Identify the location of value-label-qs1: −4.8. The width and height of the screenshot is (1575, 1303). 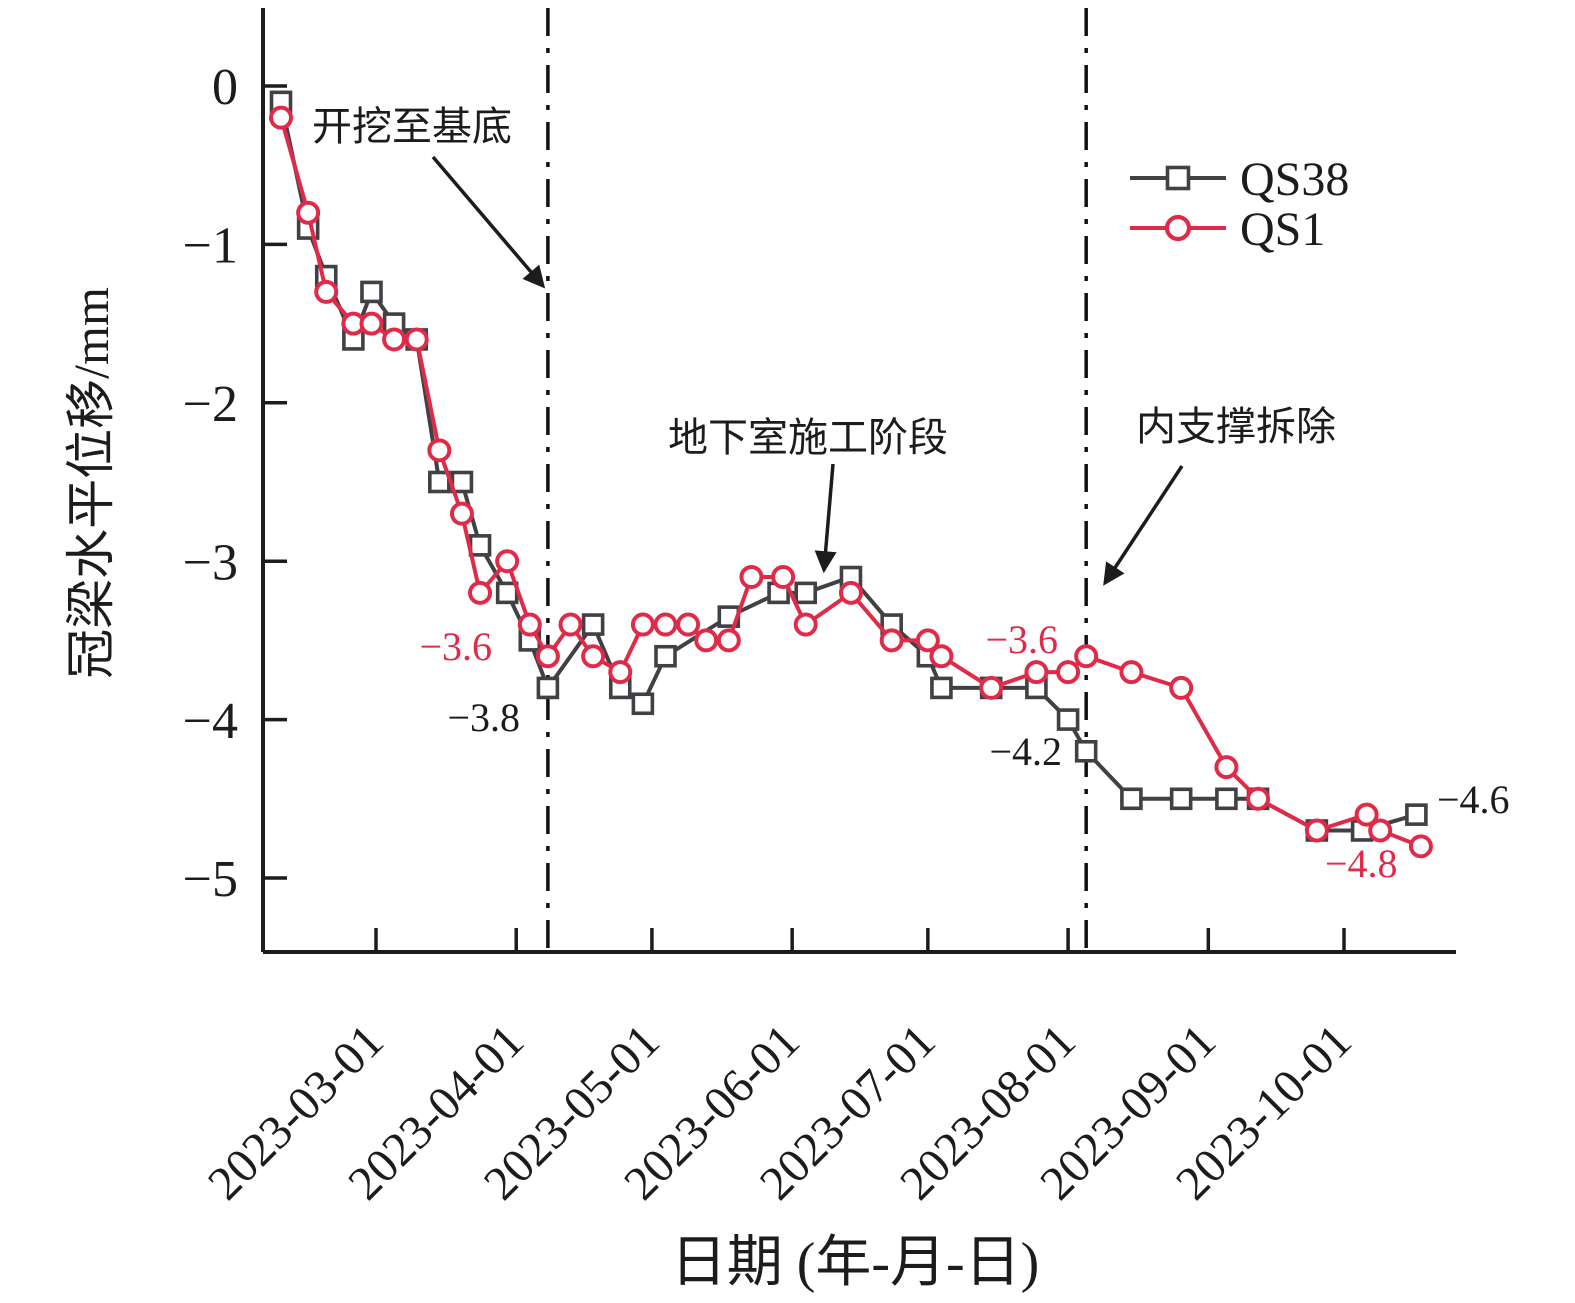
(1361, 863).